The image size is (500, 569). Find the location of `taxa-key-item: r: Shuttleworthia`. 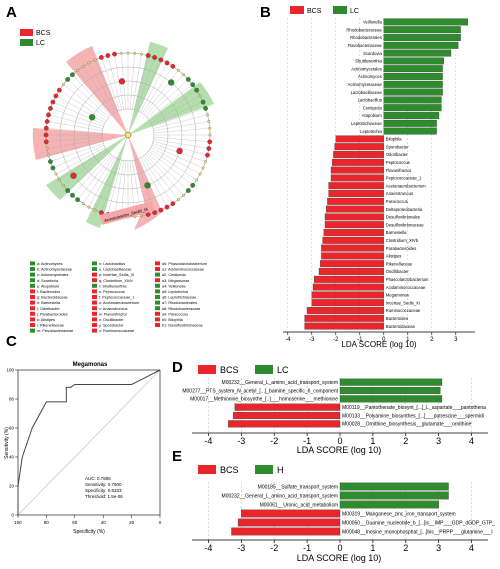

taxa-key-item: r: Shuttleworthia is located at coordinates (113, 286).